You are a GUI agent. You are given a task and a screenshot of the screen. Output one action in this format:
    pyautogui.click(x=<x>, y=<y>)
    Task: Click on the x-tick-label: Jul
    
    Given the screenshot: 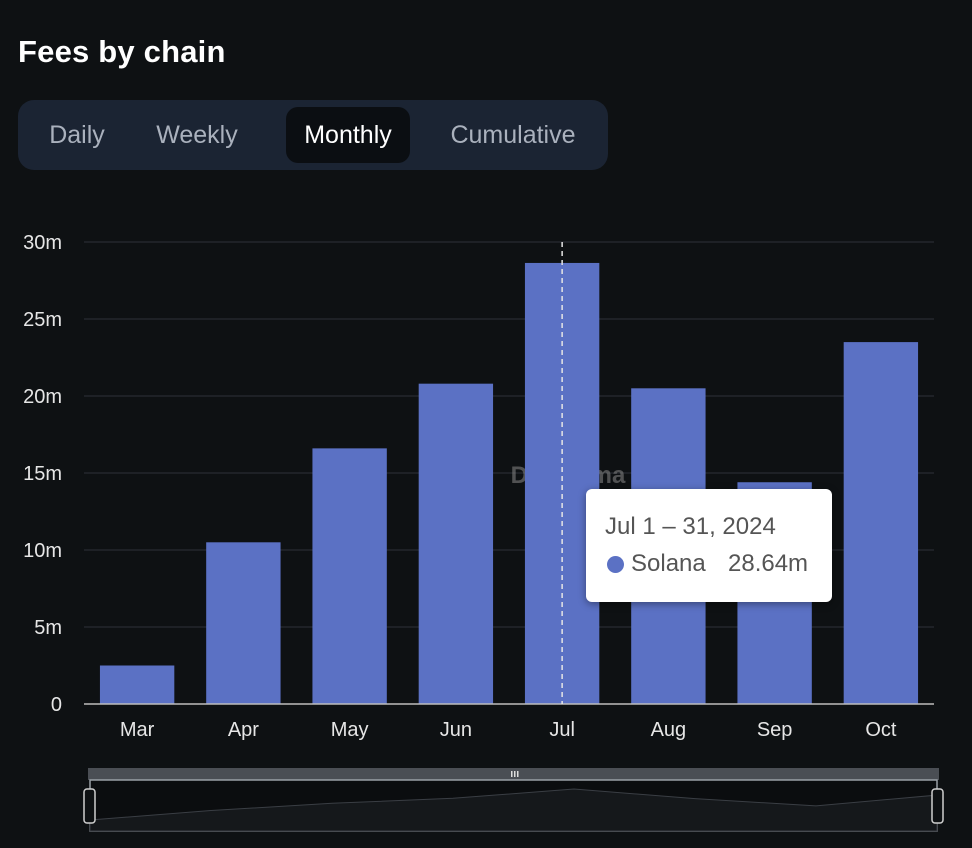 What is the action you would take?
    pyautogui.click(x=562, y=730)
    